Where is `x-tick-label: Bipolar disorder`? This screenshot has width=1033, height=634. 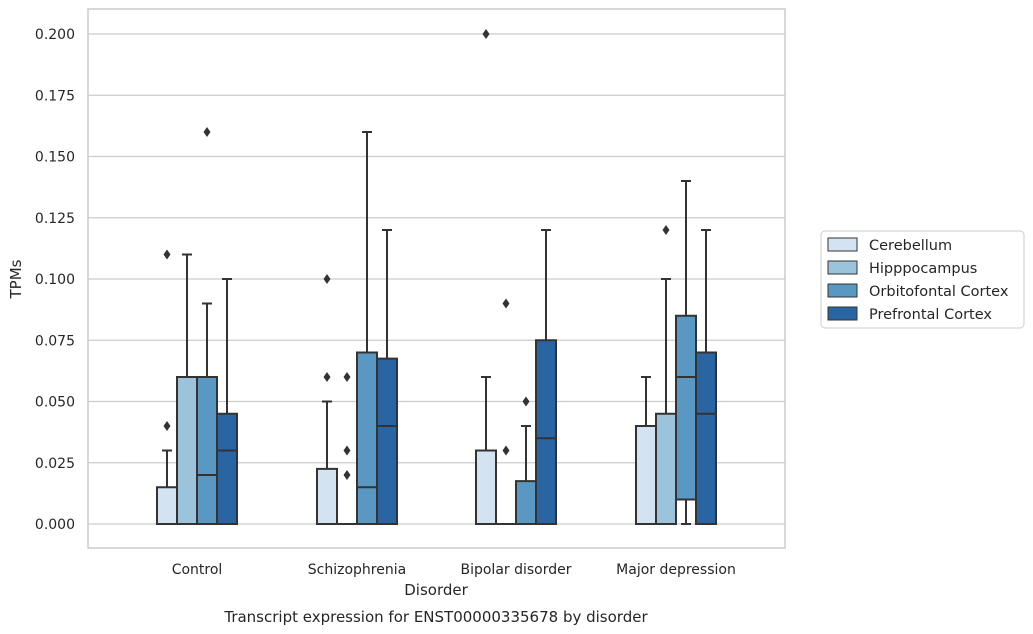
x-tick-label: Bipolar disorder is located at coordinates (515, 570).